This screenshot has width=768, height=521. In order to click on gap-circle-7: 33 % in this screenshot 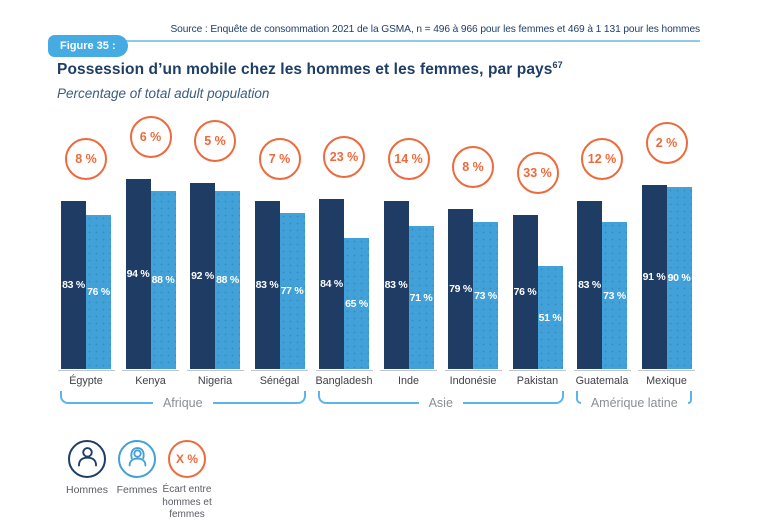, I will do `click(537, 173)`.